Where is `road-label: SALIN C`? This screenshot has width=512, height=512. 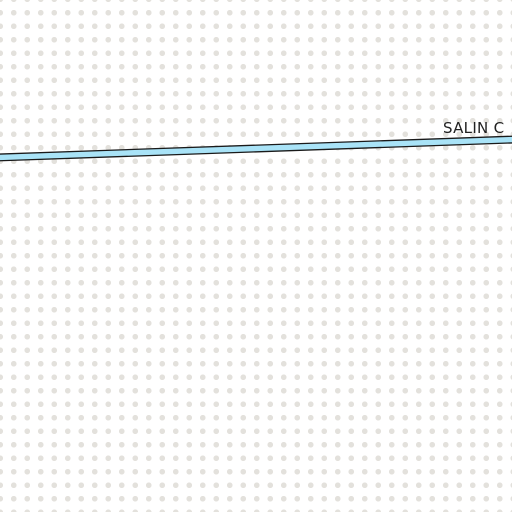
road-label: SALIN C is located at coordinates (474, 128).